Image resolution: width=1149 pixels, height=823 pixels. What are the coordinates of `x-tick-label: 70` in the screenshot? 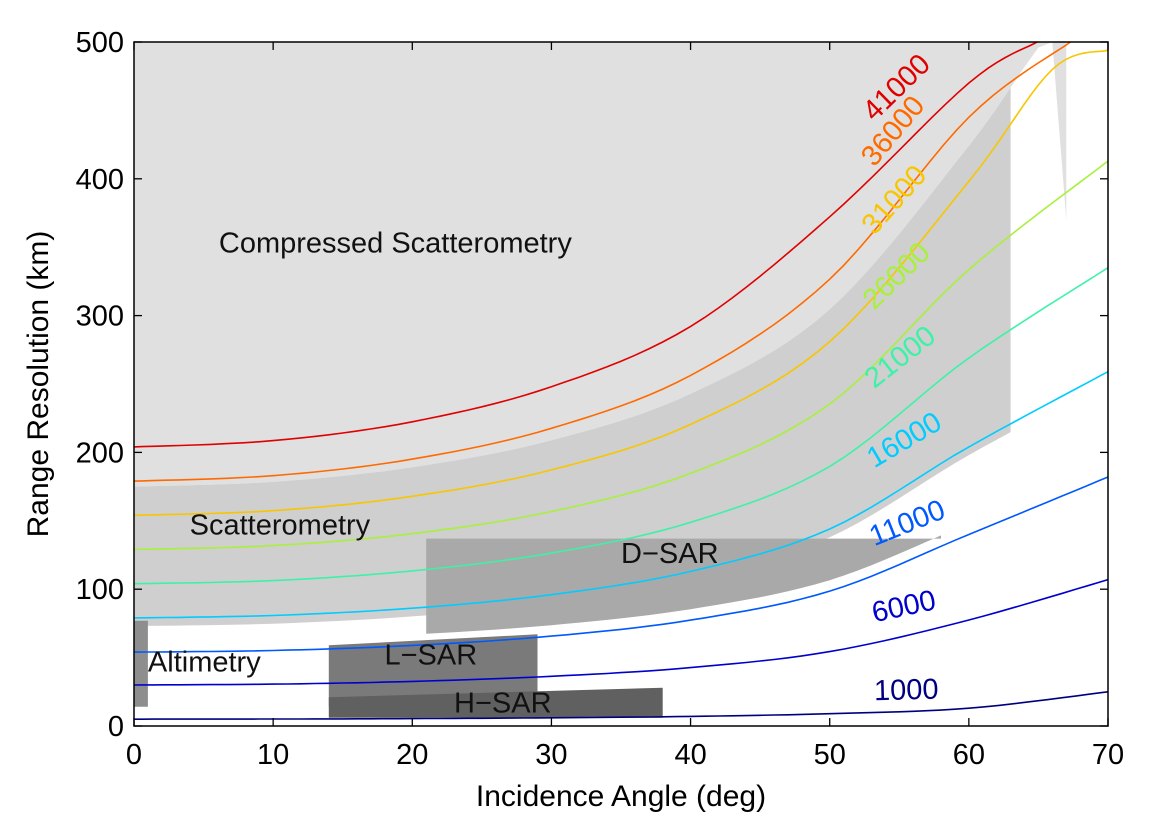 It's located at (1108, 755).